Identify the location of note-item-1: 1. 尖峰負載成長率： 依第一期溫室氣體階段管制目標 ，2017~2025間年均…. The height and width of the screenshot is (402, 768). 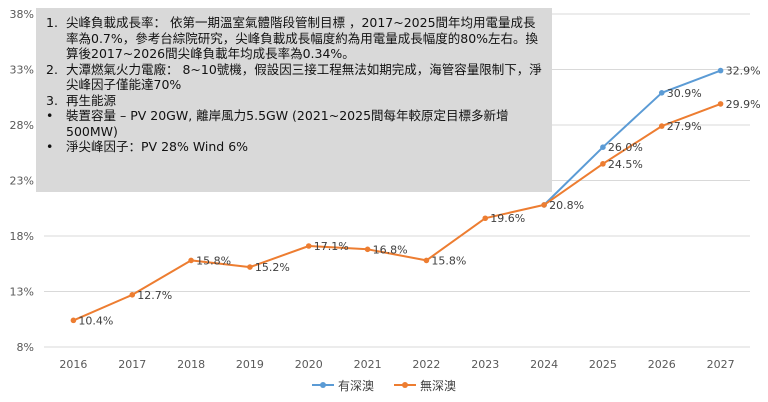
(294, 38).